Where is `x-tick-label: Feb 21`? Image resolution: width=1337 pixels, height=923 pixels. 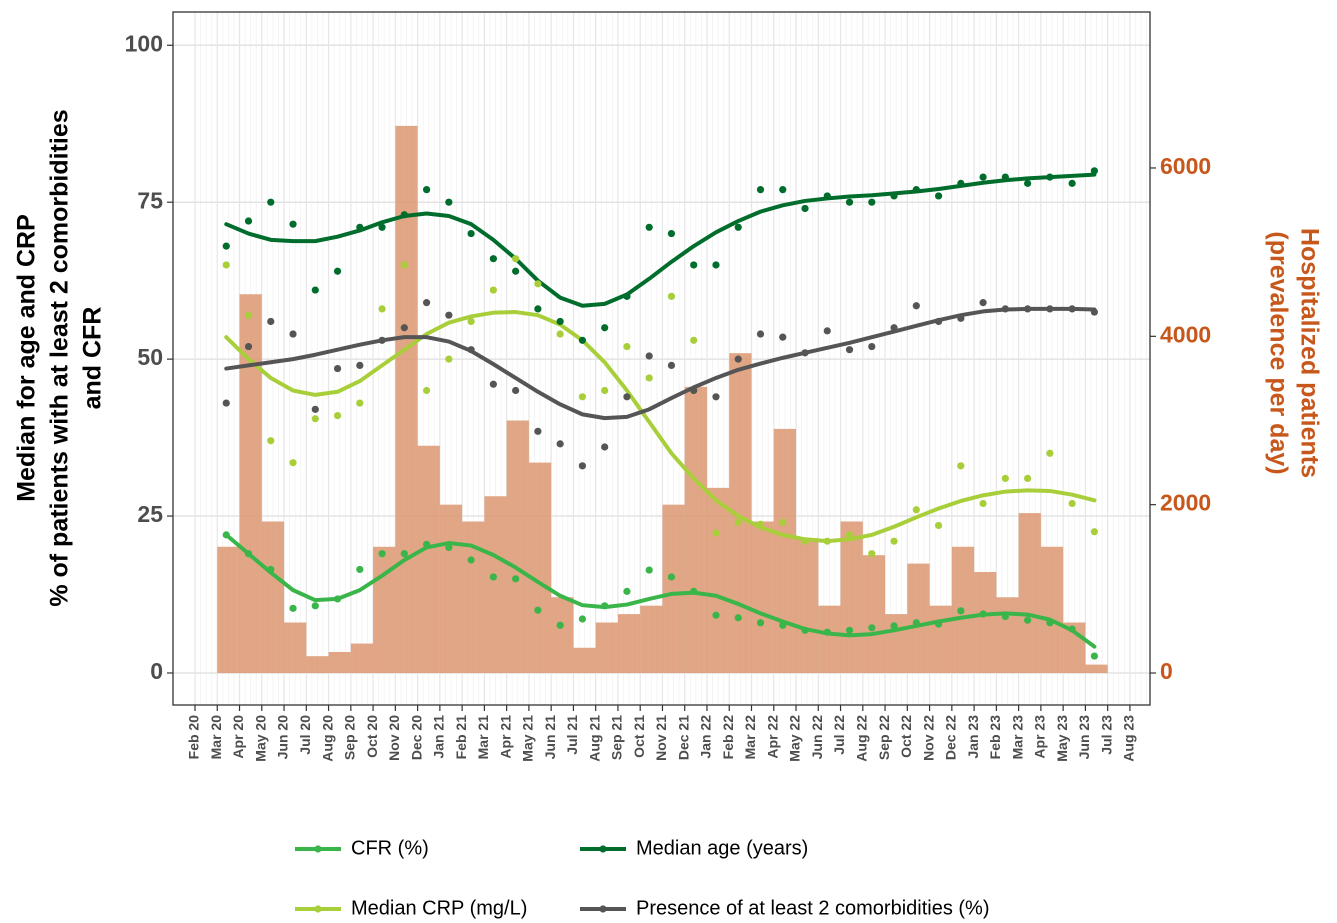
x-tick-label: Feb 21 is located at coordinates (461, 737).